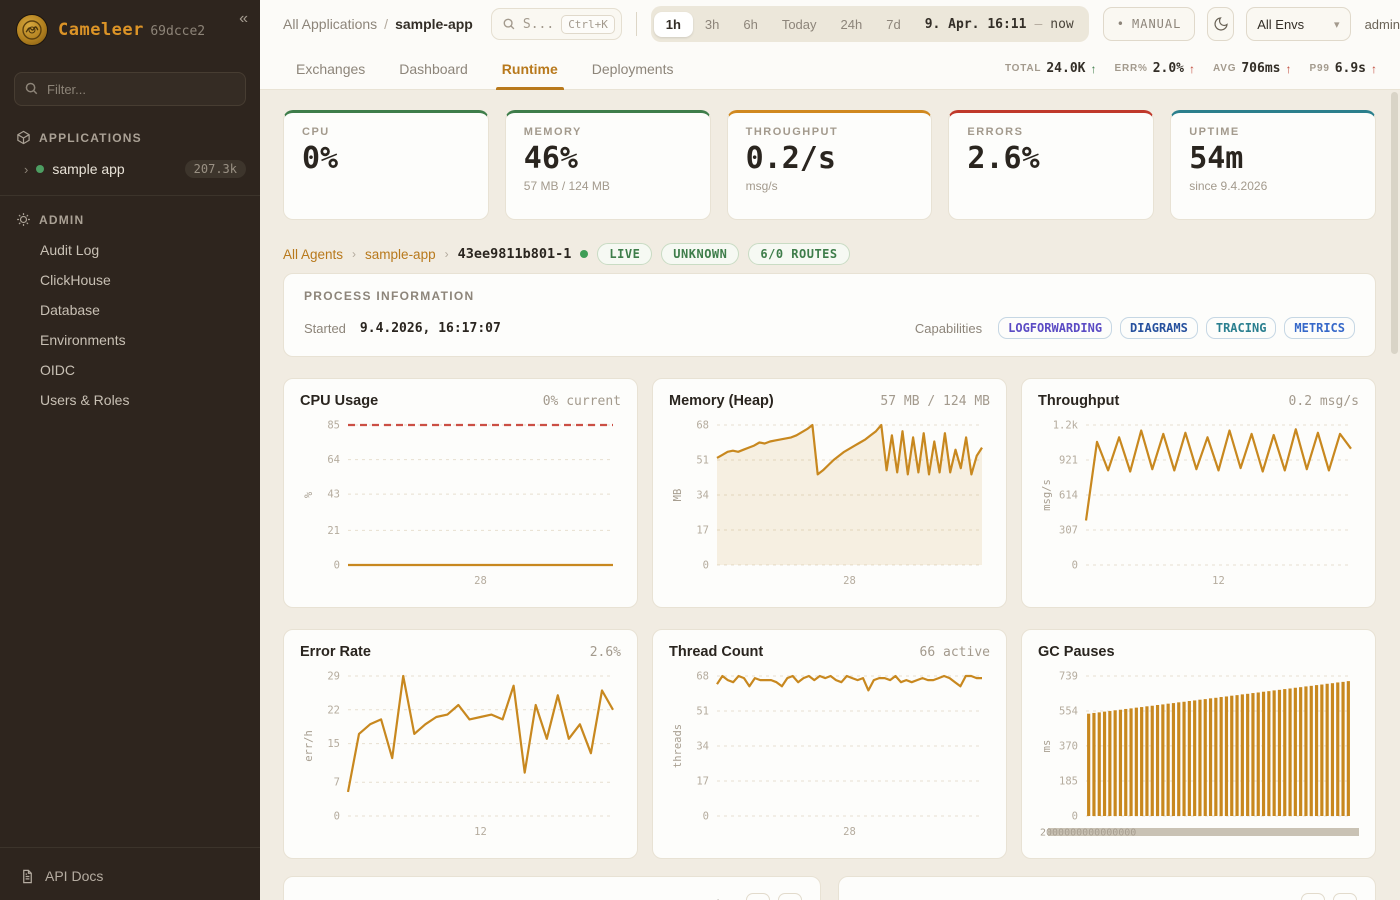 The width and height of the screenshot is (1400, 900). Describe the element at coordinates (333, 495) in the screenshot. I see `svg-text: 43` at that location.